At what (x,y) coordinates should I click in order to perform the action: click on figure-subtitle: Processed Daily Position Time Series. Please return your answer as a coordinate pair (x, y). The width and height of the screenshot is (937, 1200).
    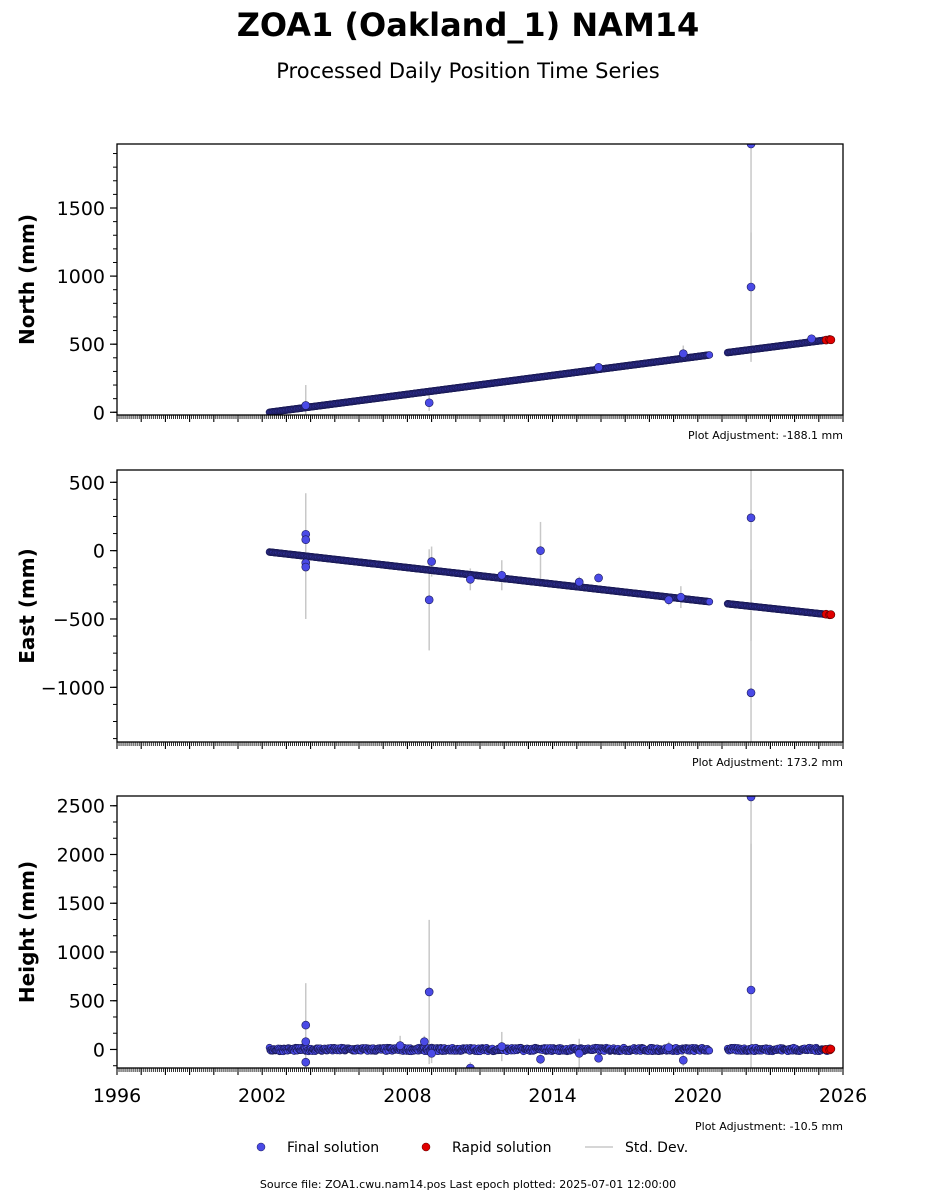
    Looking at the image, I should click on (468, 71).